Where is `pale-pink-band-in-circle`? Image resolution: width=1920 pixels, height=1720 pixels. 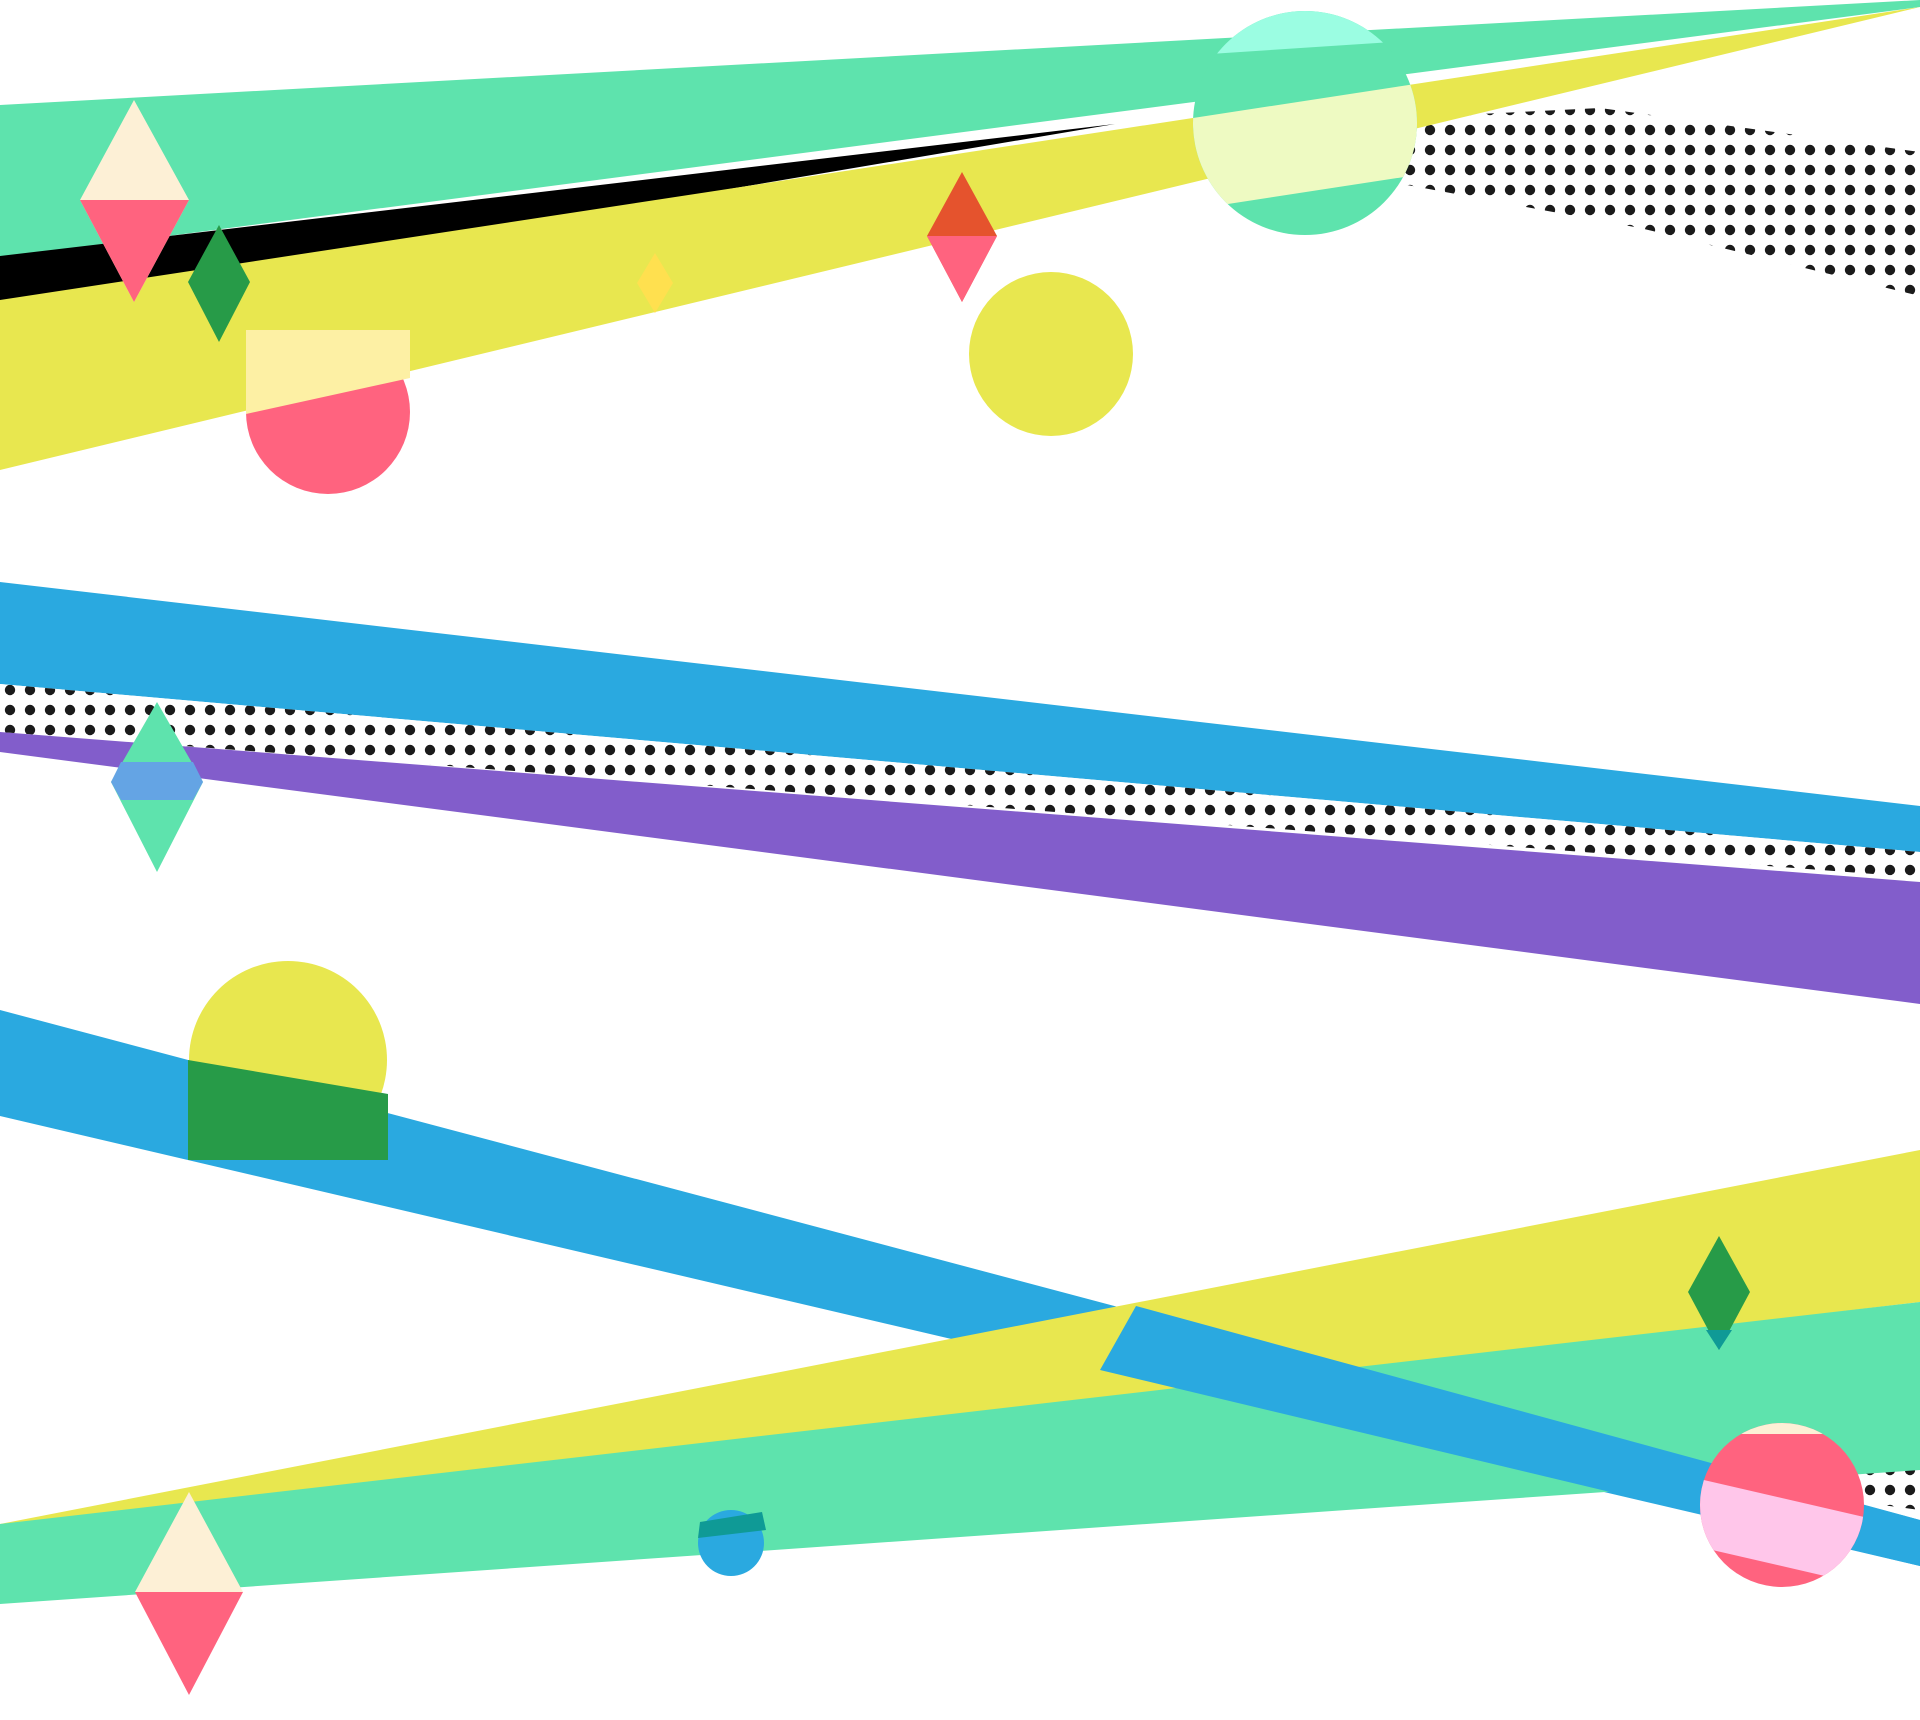
pale-pink-band-in-circle is located at coordinates (1782, 1521).